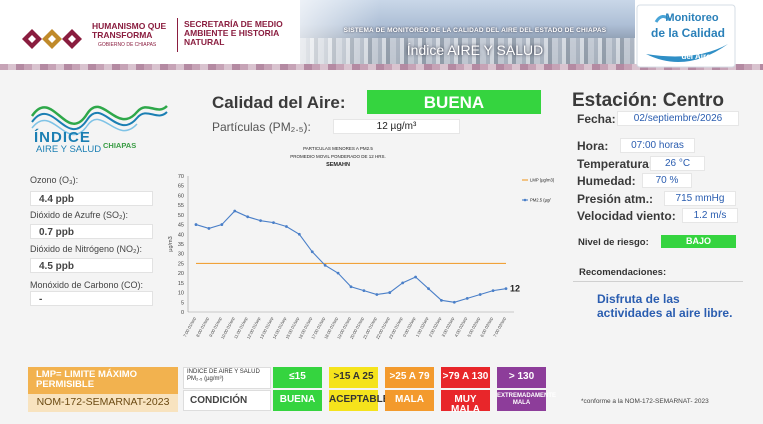  Describe the element at coordinates (181, 206) in the screenshot. I see `y-tick-label: 55` at that location.